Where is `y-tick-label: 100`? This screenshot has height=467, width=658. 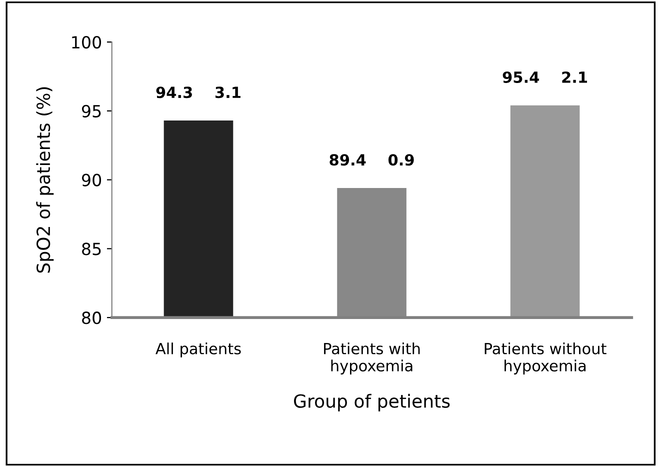 y-tick-label: 100 is located at coordinates (87, 42).